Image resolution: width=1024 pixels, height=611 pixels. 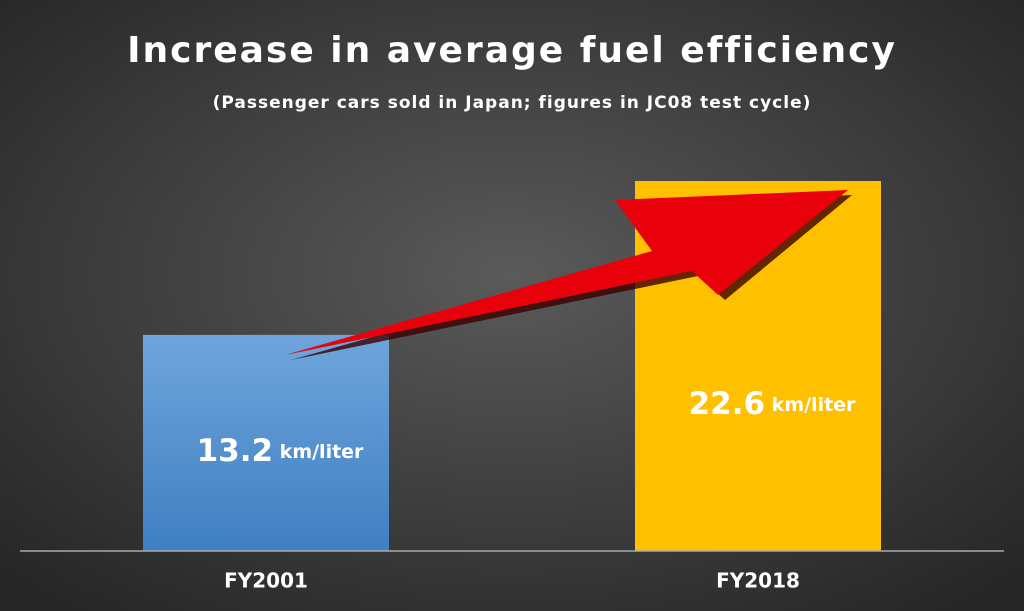 What do you see at coordinates (566, 272) in the screenshot?
I see `arrow` at bounding box center [566, 272].